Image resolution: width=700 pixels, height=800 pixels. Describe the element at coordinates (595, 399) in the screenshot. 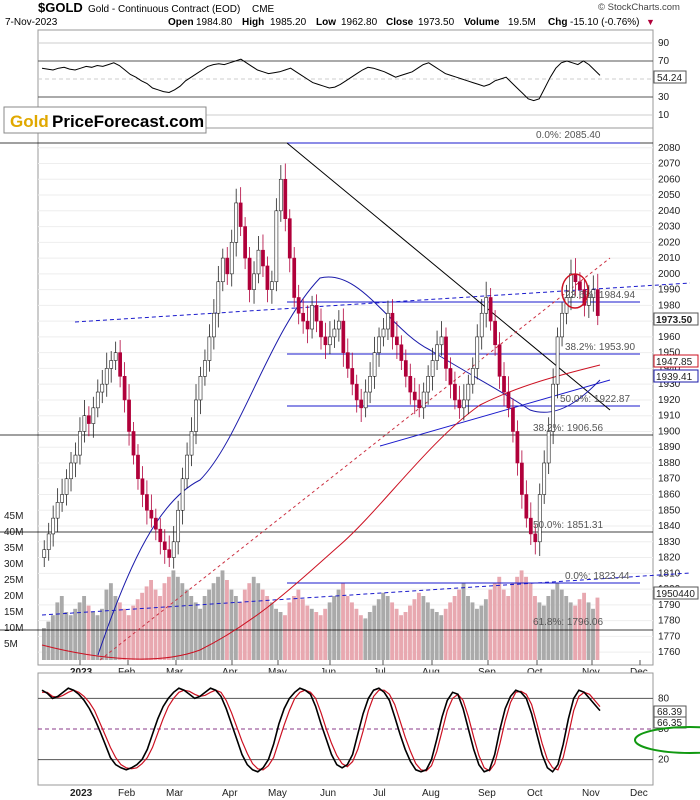

I see `fib-label: 50.0%: 1922.87` at that location.